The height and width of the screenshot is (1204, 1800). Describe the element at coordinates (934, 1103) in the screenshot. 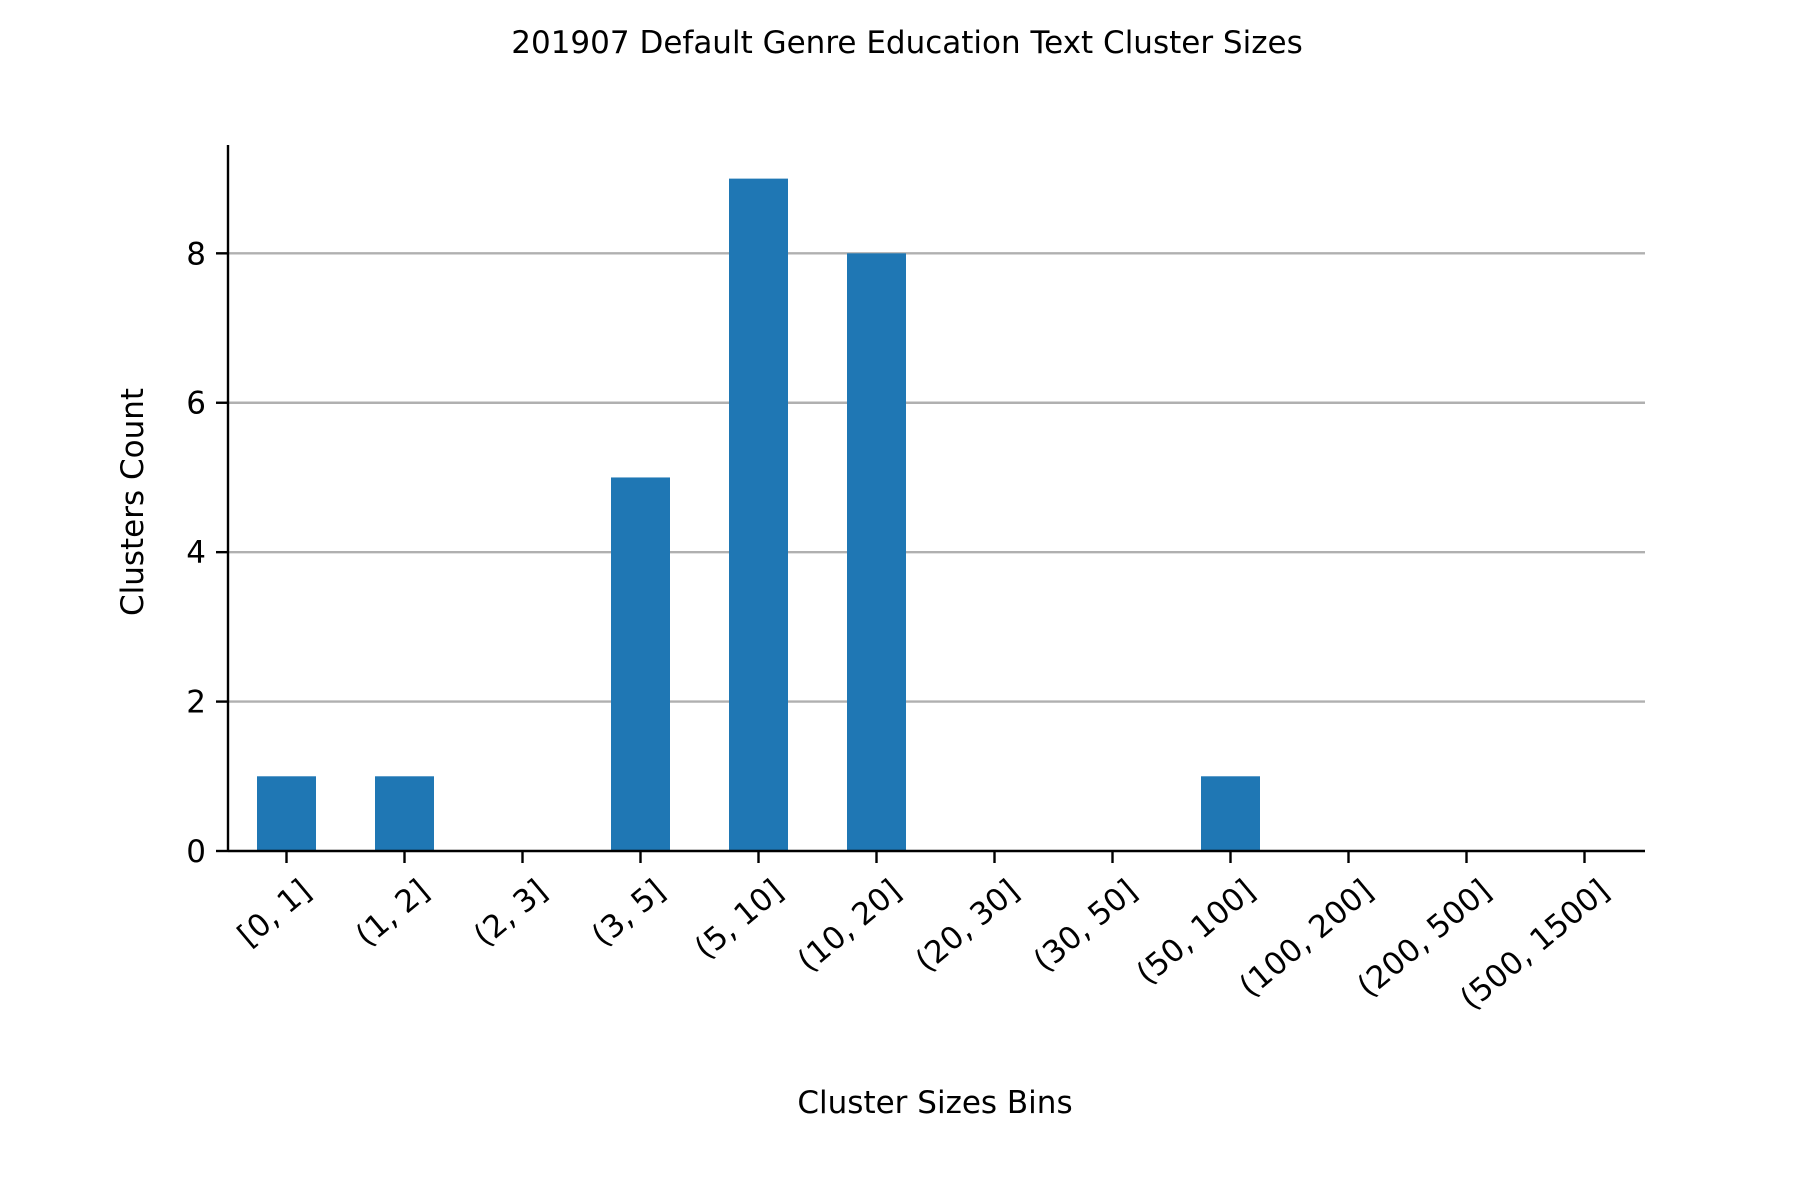

I see `x-axis-label: Cluster Sizes Bins` at that location.